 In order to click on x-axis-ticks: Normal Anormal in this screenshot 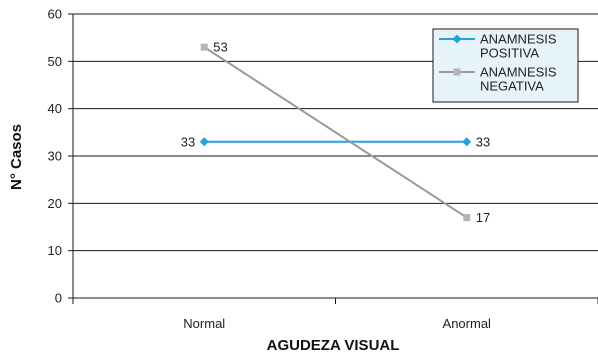, I will do `click(335, 314)`.